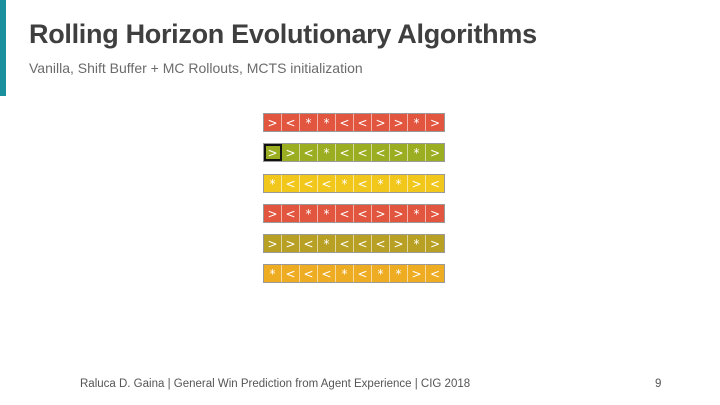 The height and width of the screenshot is (405, 720). Describe the element at coordinates (3, 48) in the screenshot. I see `accent-bar` at that location.